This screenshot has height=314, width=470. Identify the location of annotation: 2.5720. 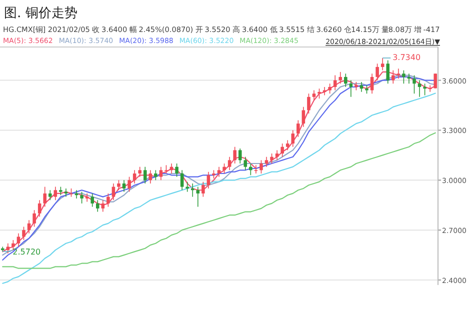
(26, 251).